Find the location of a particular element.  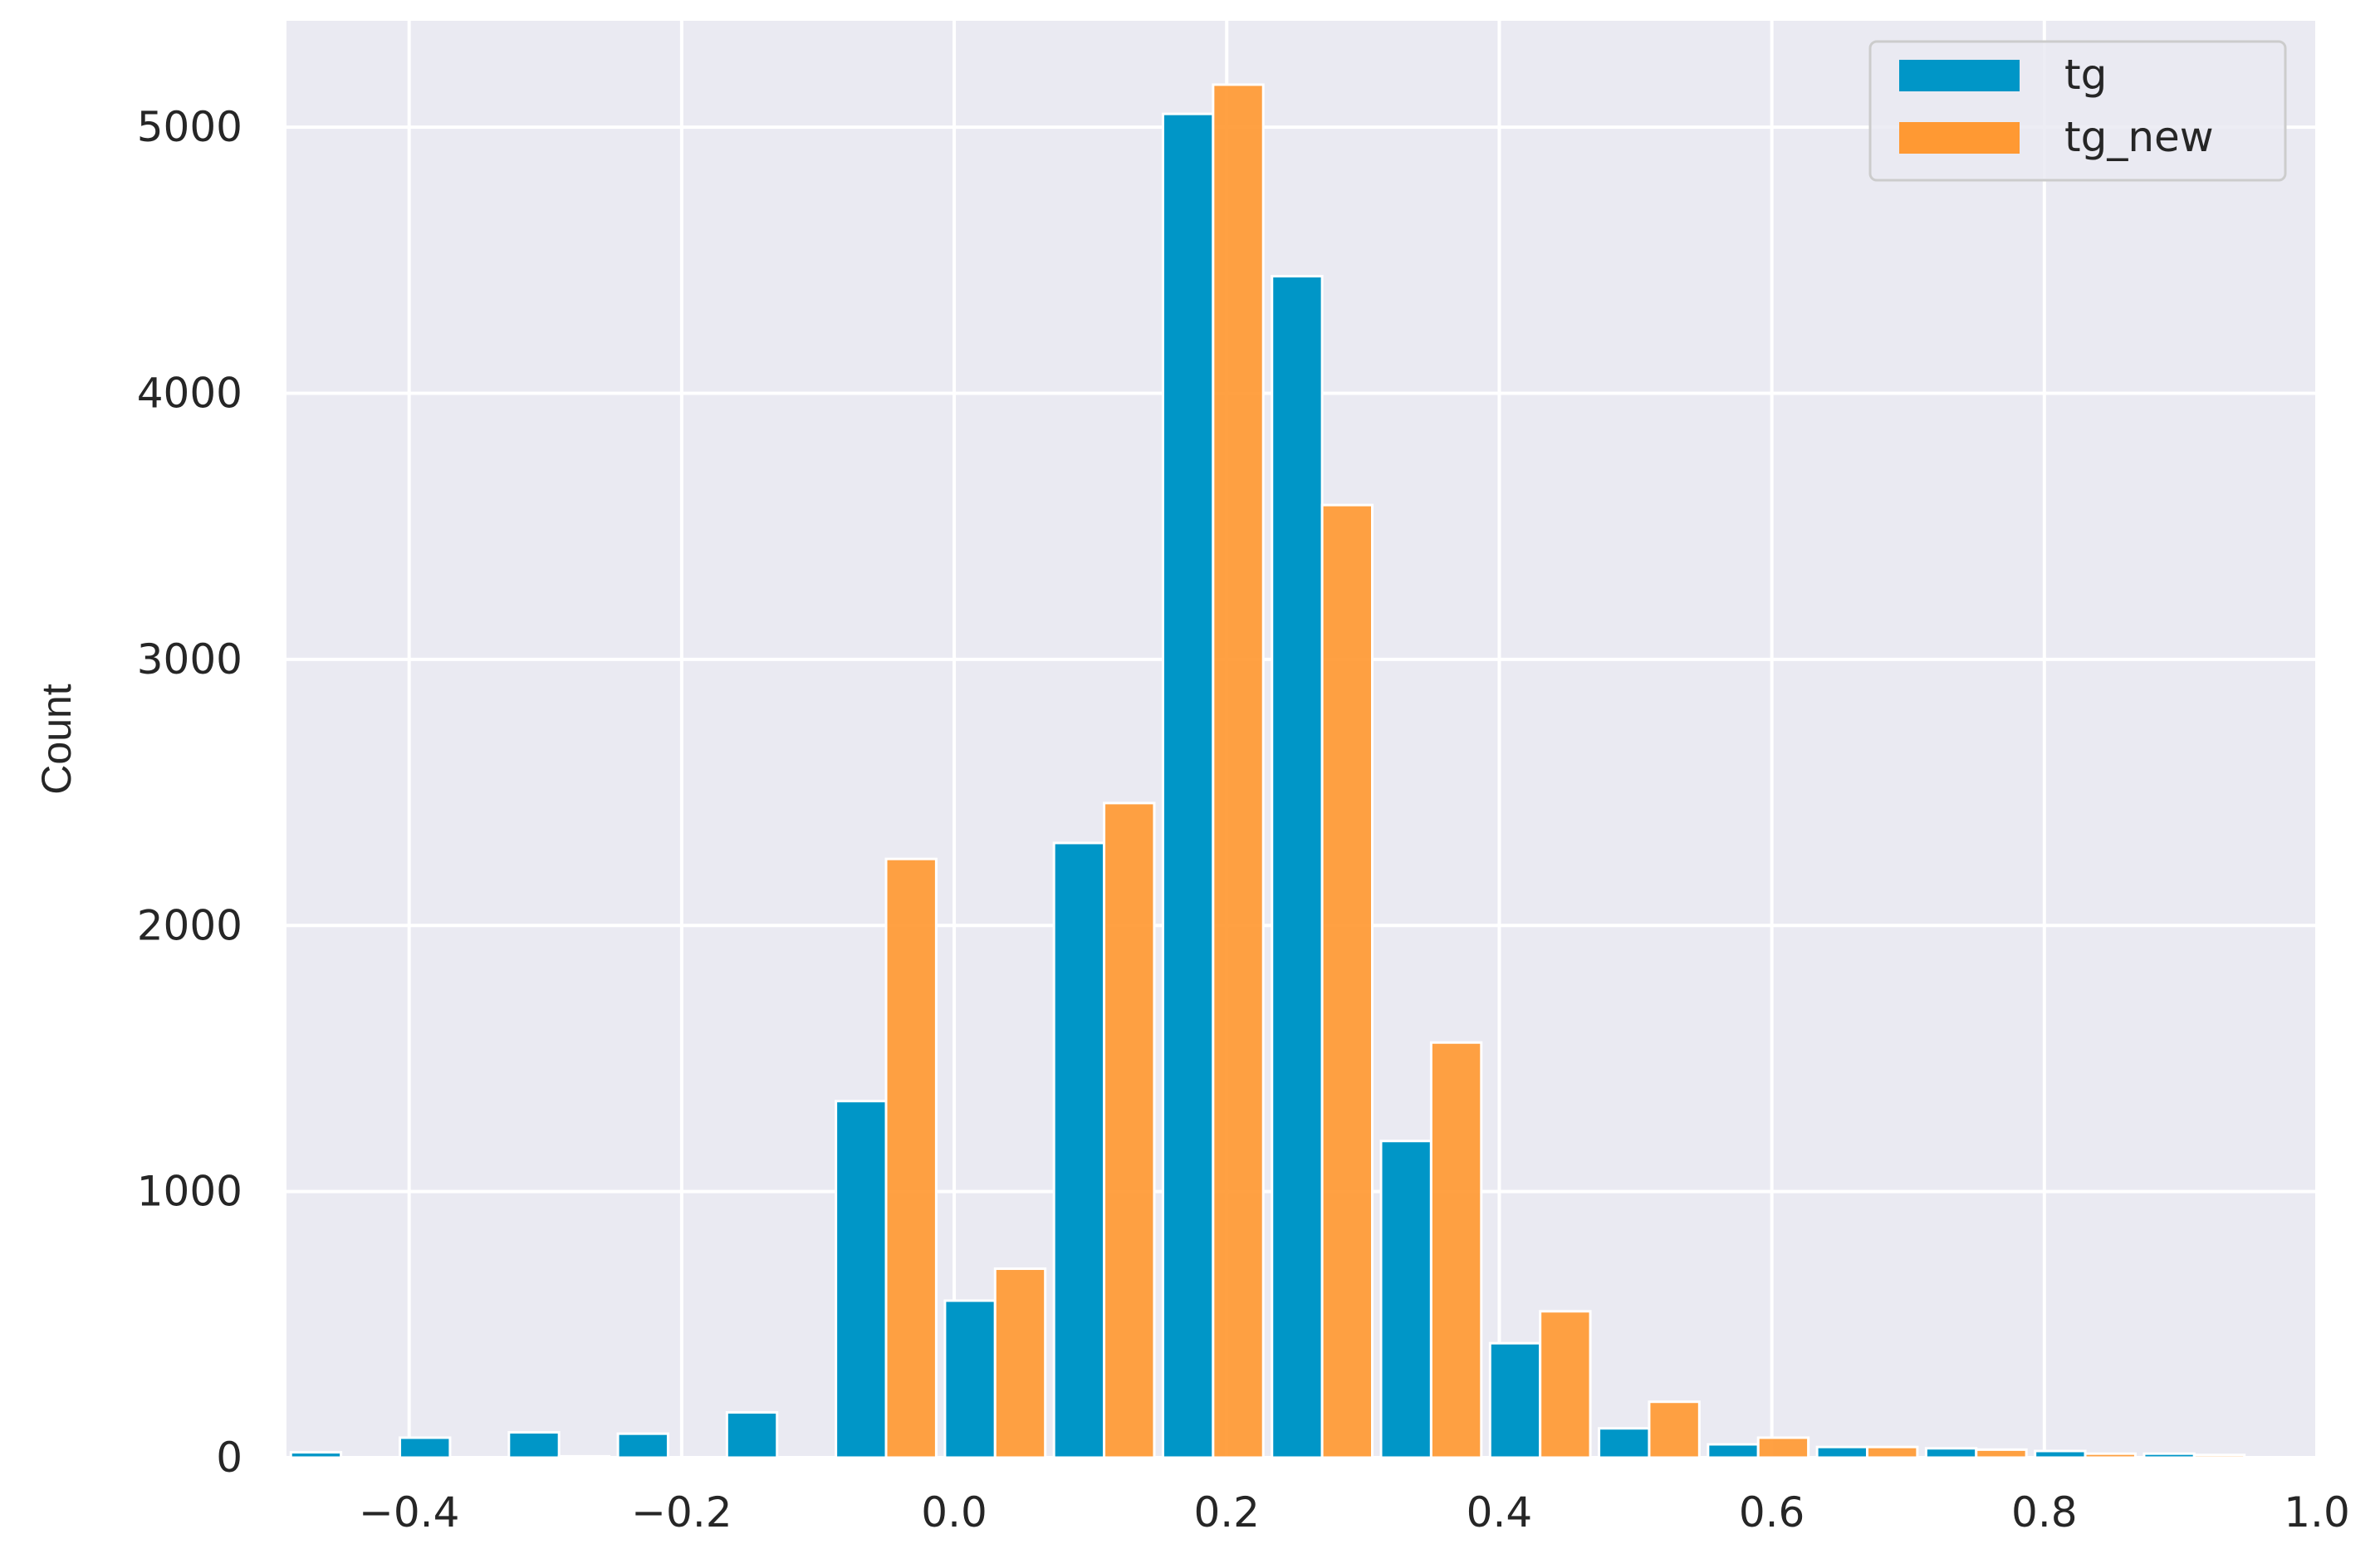

x-tick-labels: −0.4 −0.2 0.0 0.2 0.4 0.6 0.8 1.0 is located at coordinates (1354, 1513).